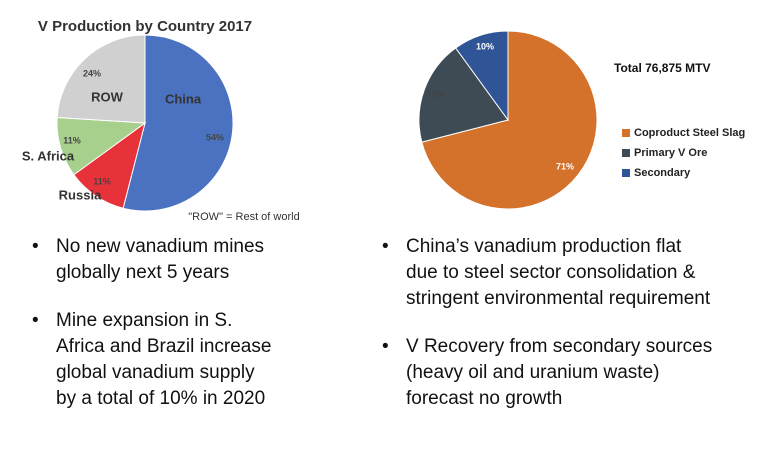 Image resolution: width=770 pixels, height=460 pixels. I want to click on value-label: 71%, so click(565, 166).